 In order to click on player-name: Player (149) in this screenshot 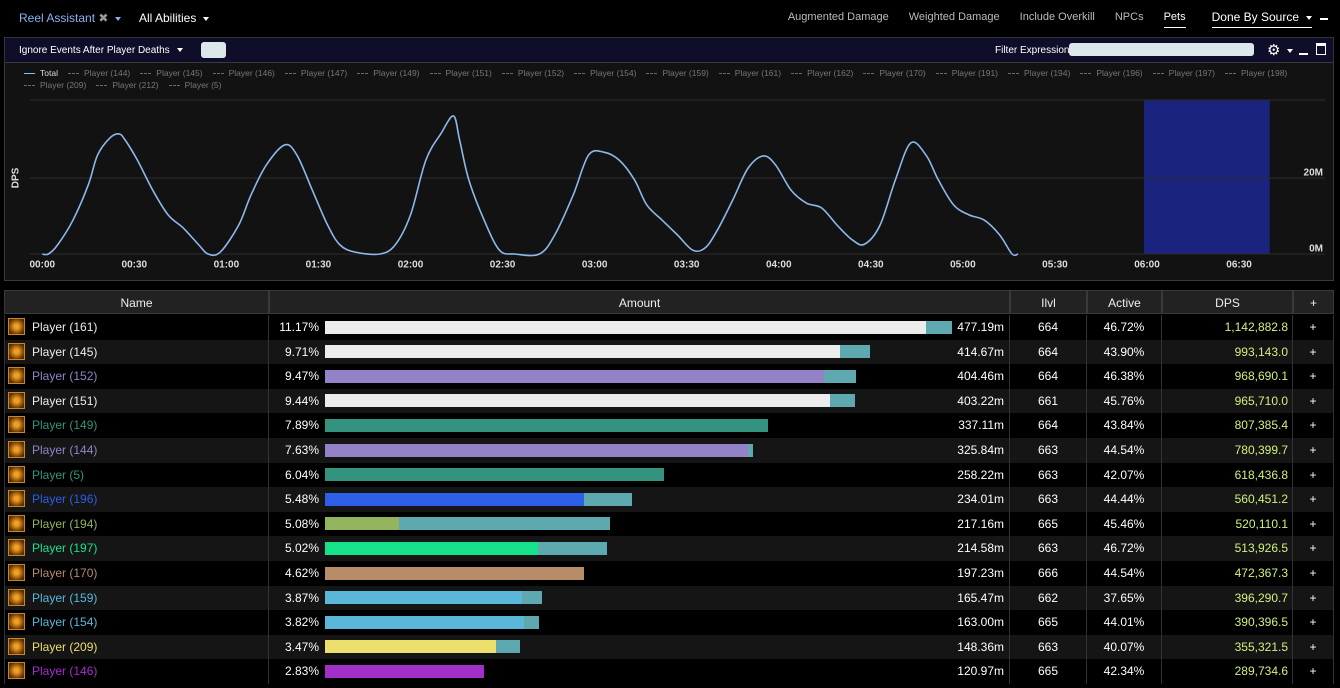, I will do `click(65, 425)`.